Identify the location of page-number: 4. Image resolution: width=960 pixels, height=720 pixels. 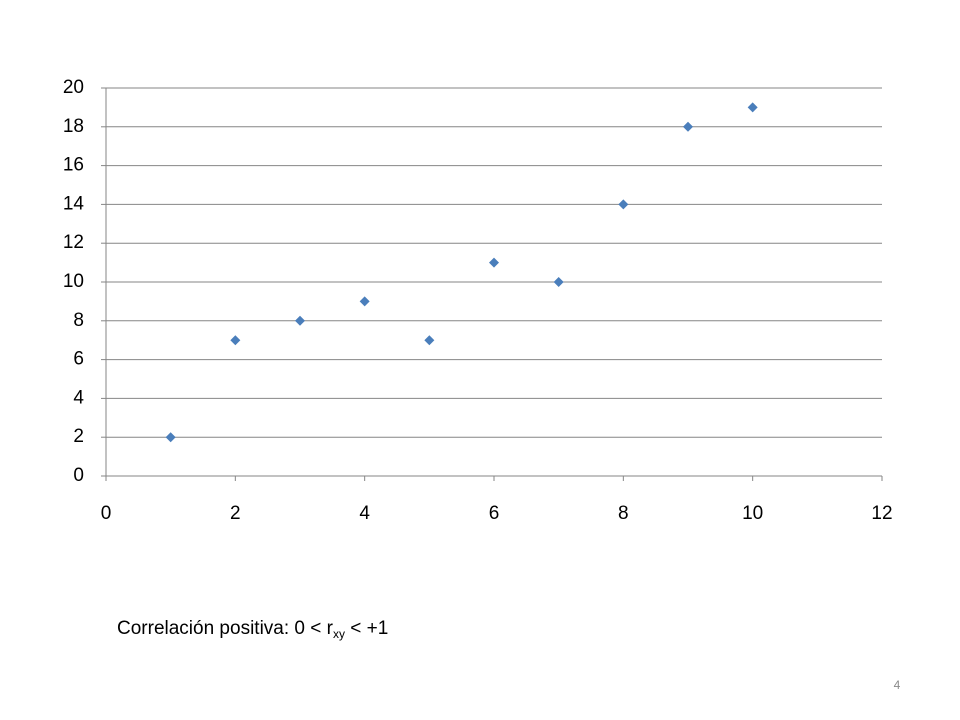
(897, 685).